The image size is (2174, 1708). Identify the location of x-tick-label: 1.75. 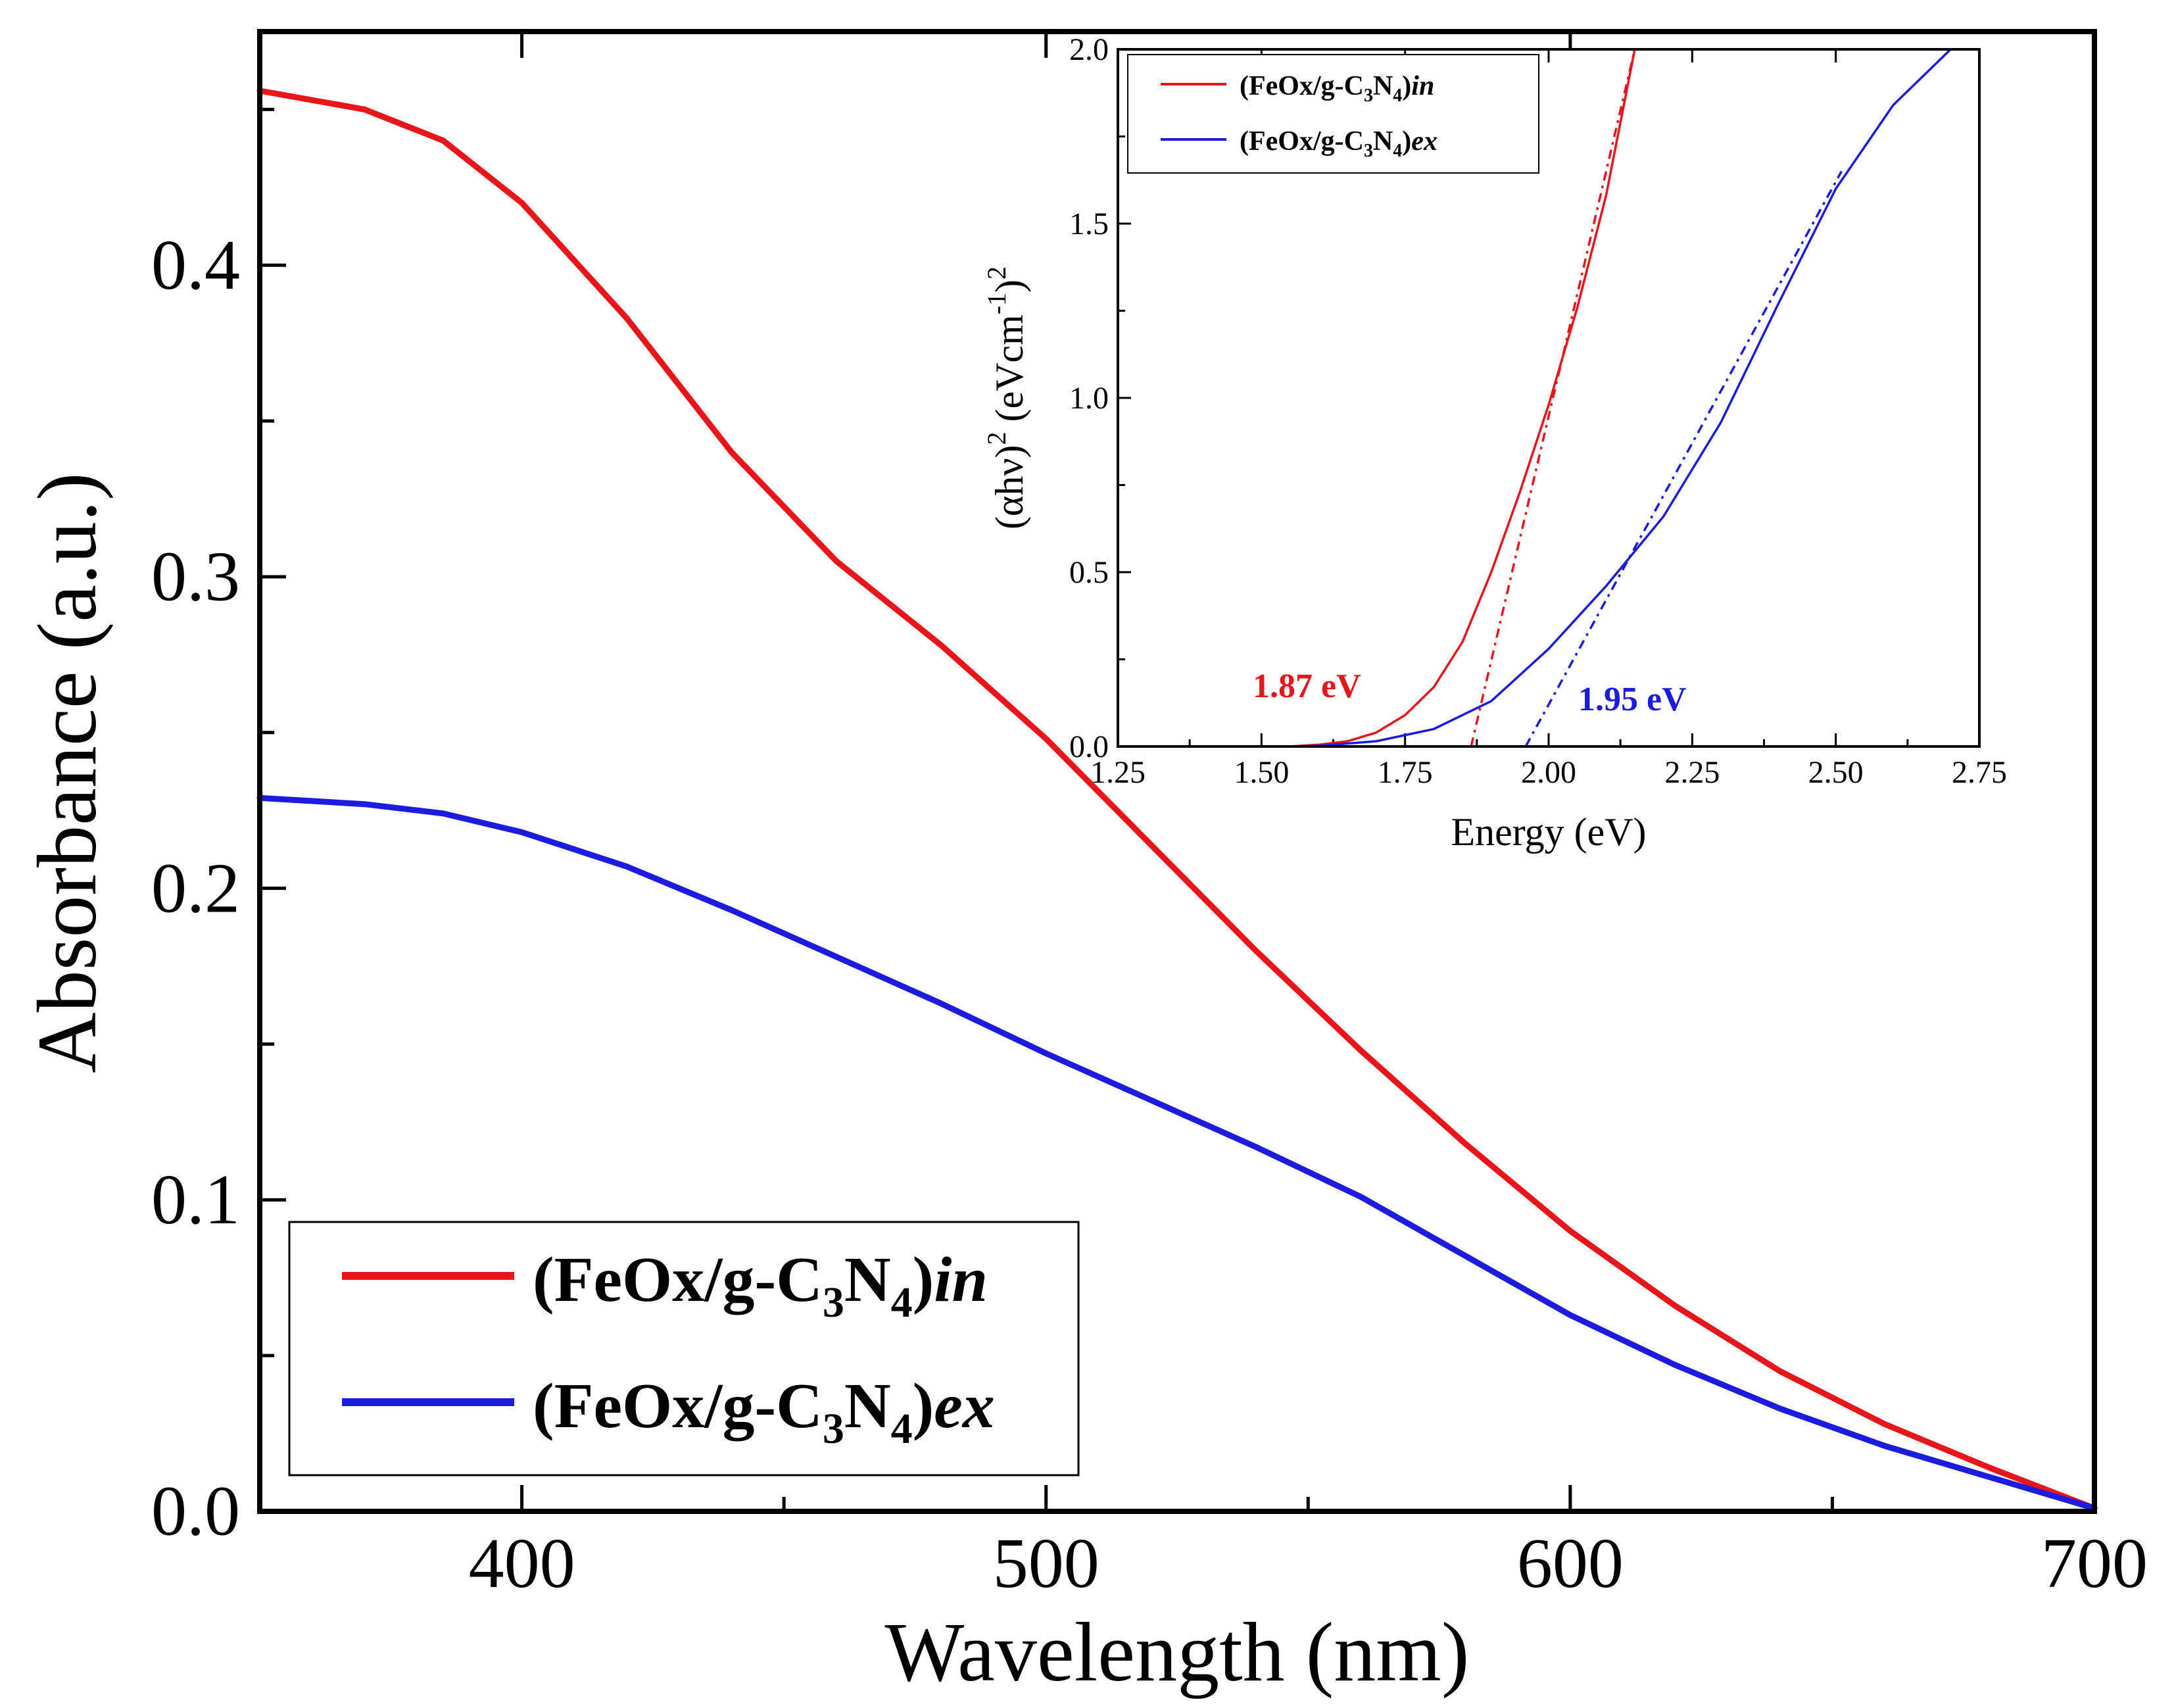
(1406, 773).